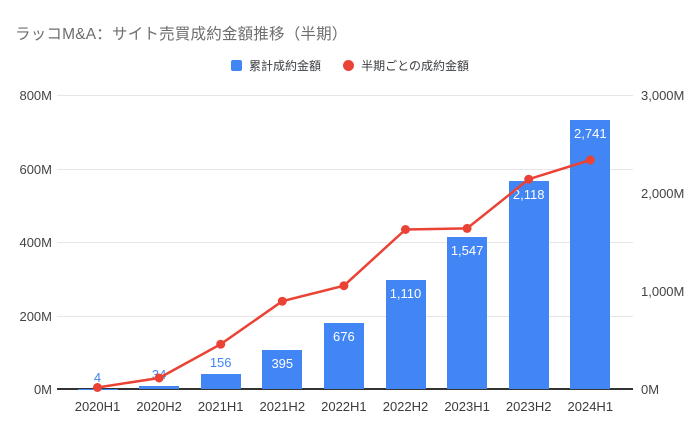  I want to click on y-axis-tick-left: 0M, so click(42, 389).